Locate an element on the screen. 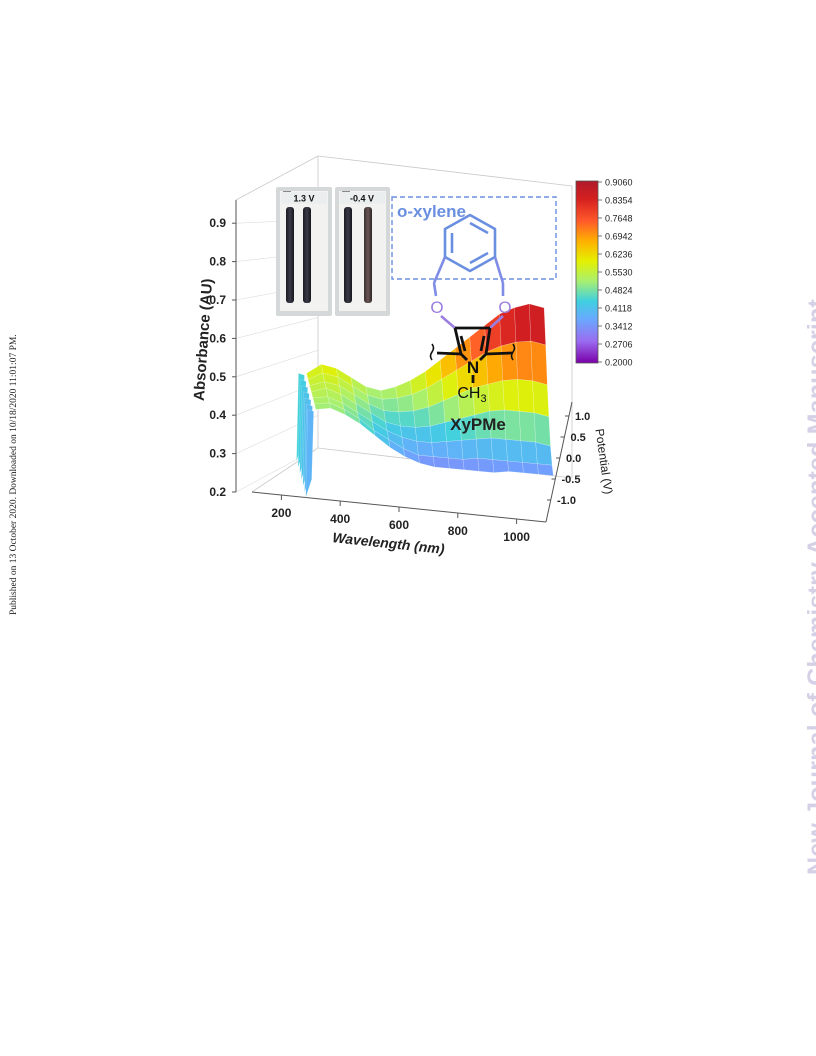 The image size is (816, 1056). z-tick-label: -0.5 is located at coordinates (571, 480).